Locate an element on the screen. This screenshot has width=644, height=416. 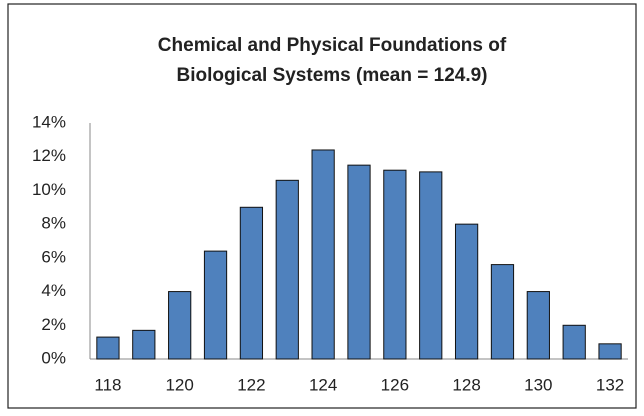
x-tick-label: 132 is located at coordinates (610, 384).